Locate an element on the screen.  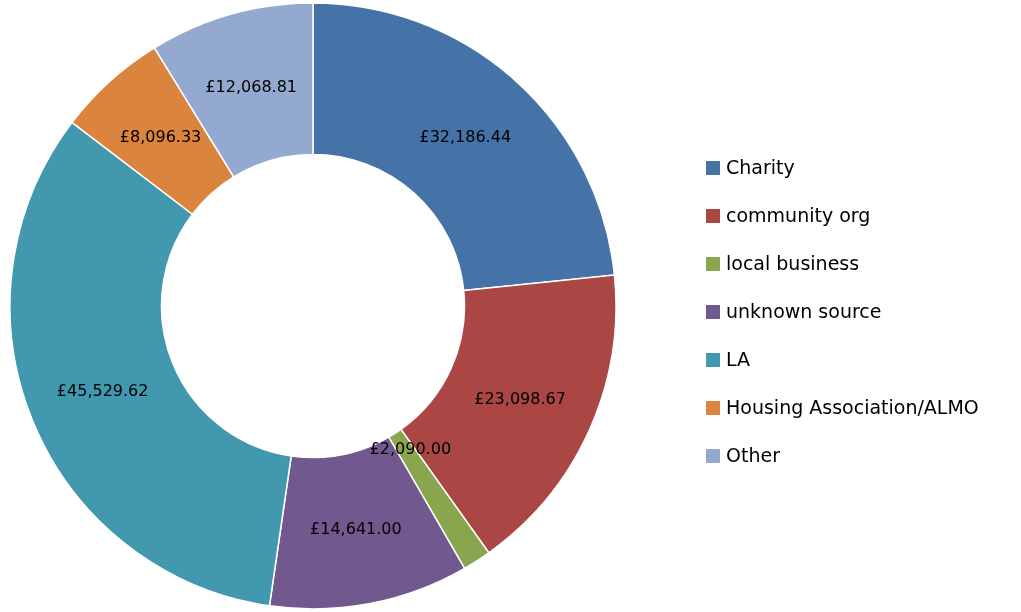
legend-label: unknown source is located at coordinates (804, 310).